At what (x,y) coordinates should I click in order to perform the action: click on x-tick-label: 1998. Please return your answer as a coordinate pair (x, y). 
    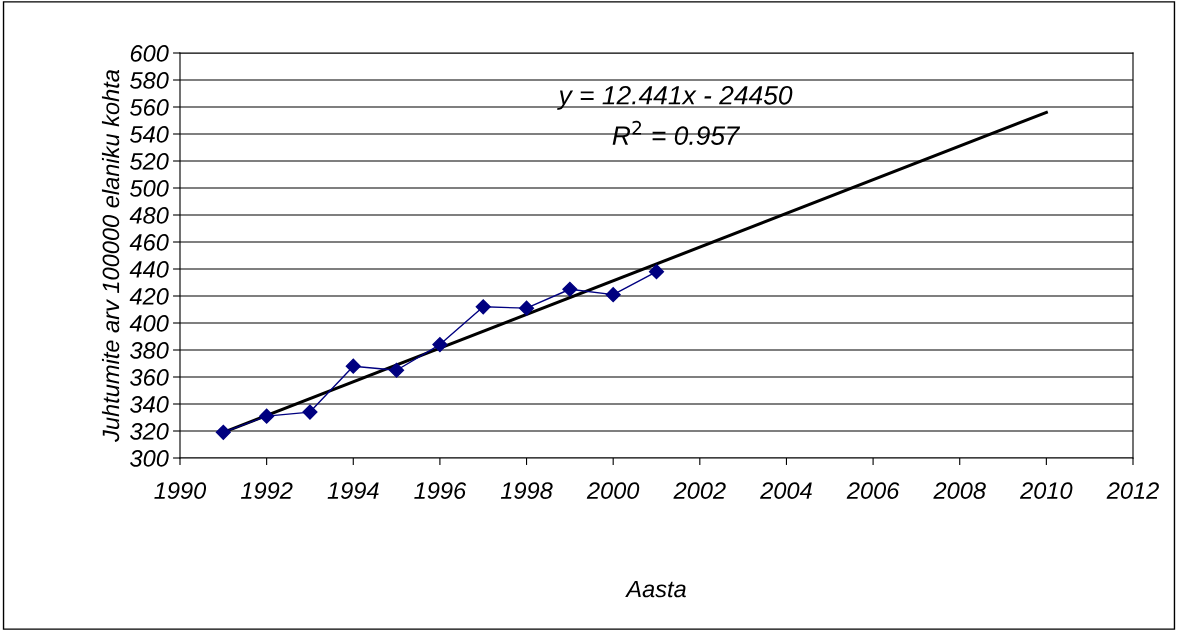
    Looking at the image, I should click on (526, 490).